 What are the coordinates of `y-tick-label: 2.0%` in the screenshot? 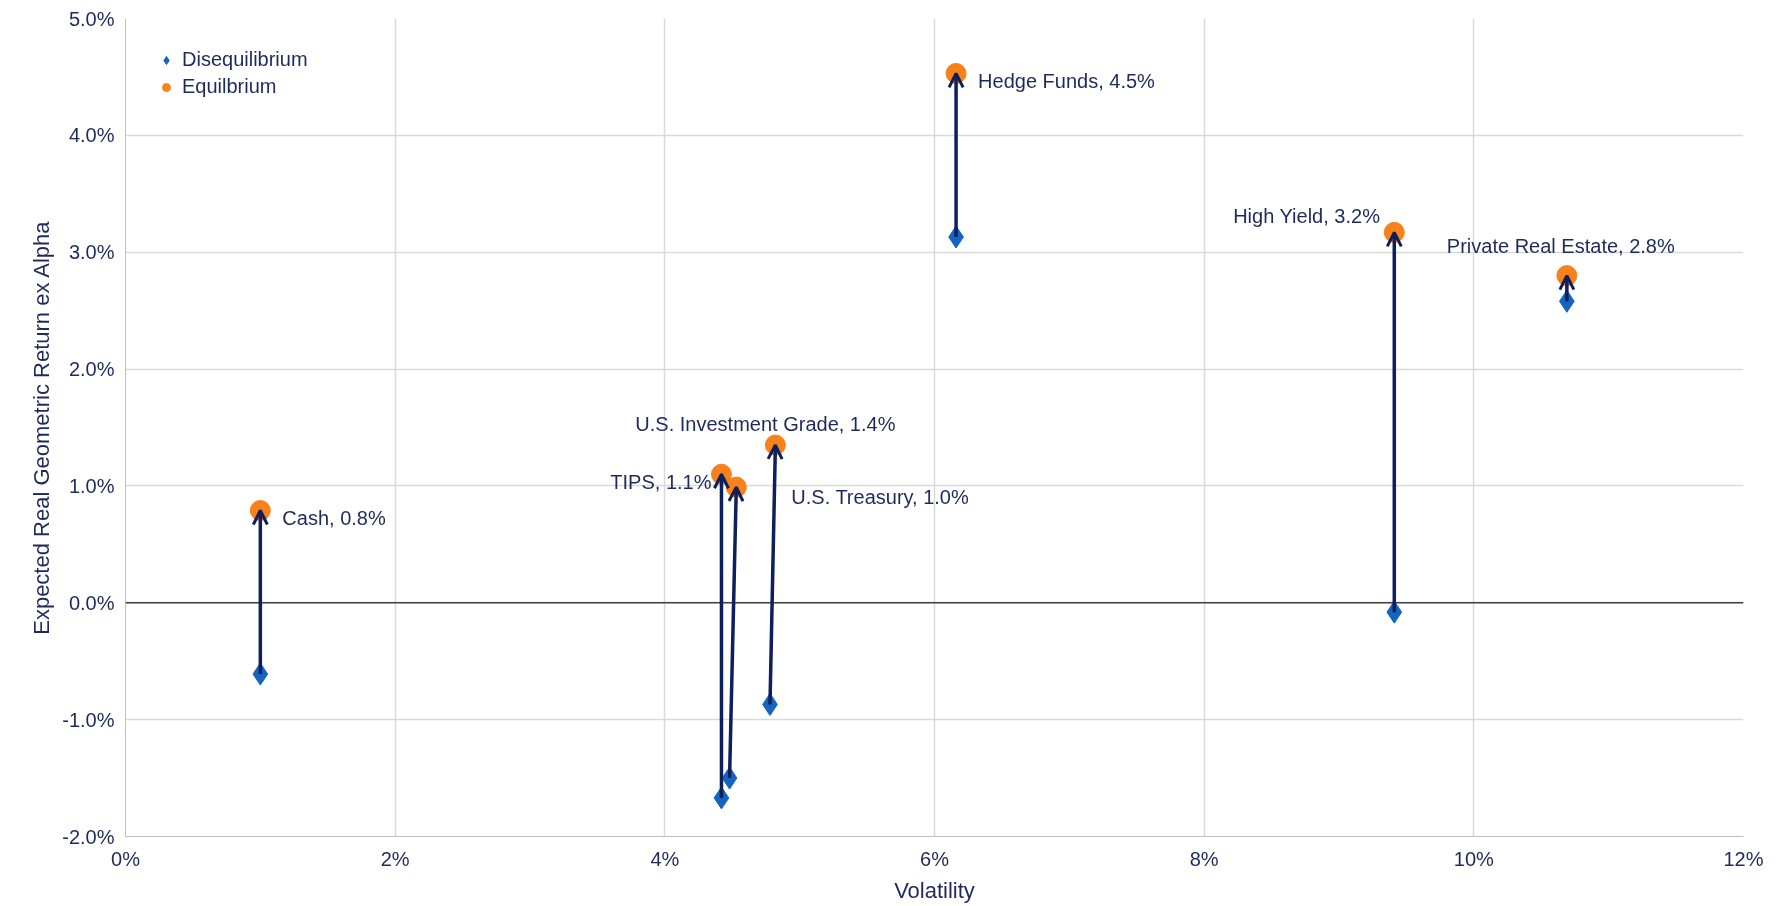 It's located at (91, 369).